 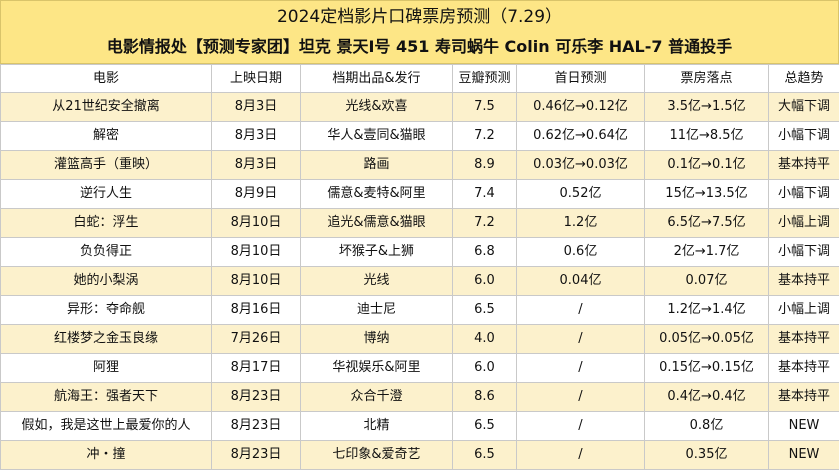 I want to click on cell-first-day-forecast: 0.03亿→0.03亿, so click(x=581, y=165).